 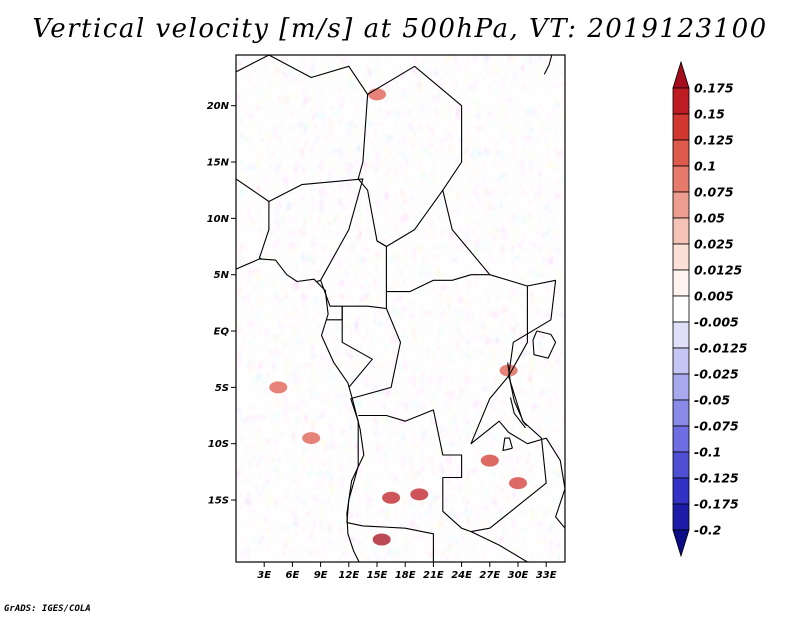 What do you see at coordinates (461, 575) in the screenshot?
I see `lon-tick-label: 24E` at bounding box center [461, 575].